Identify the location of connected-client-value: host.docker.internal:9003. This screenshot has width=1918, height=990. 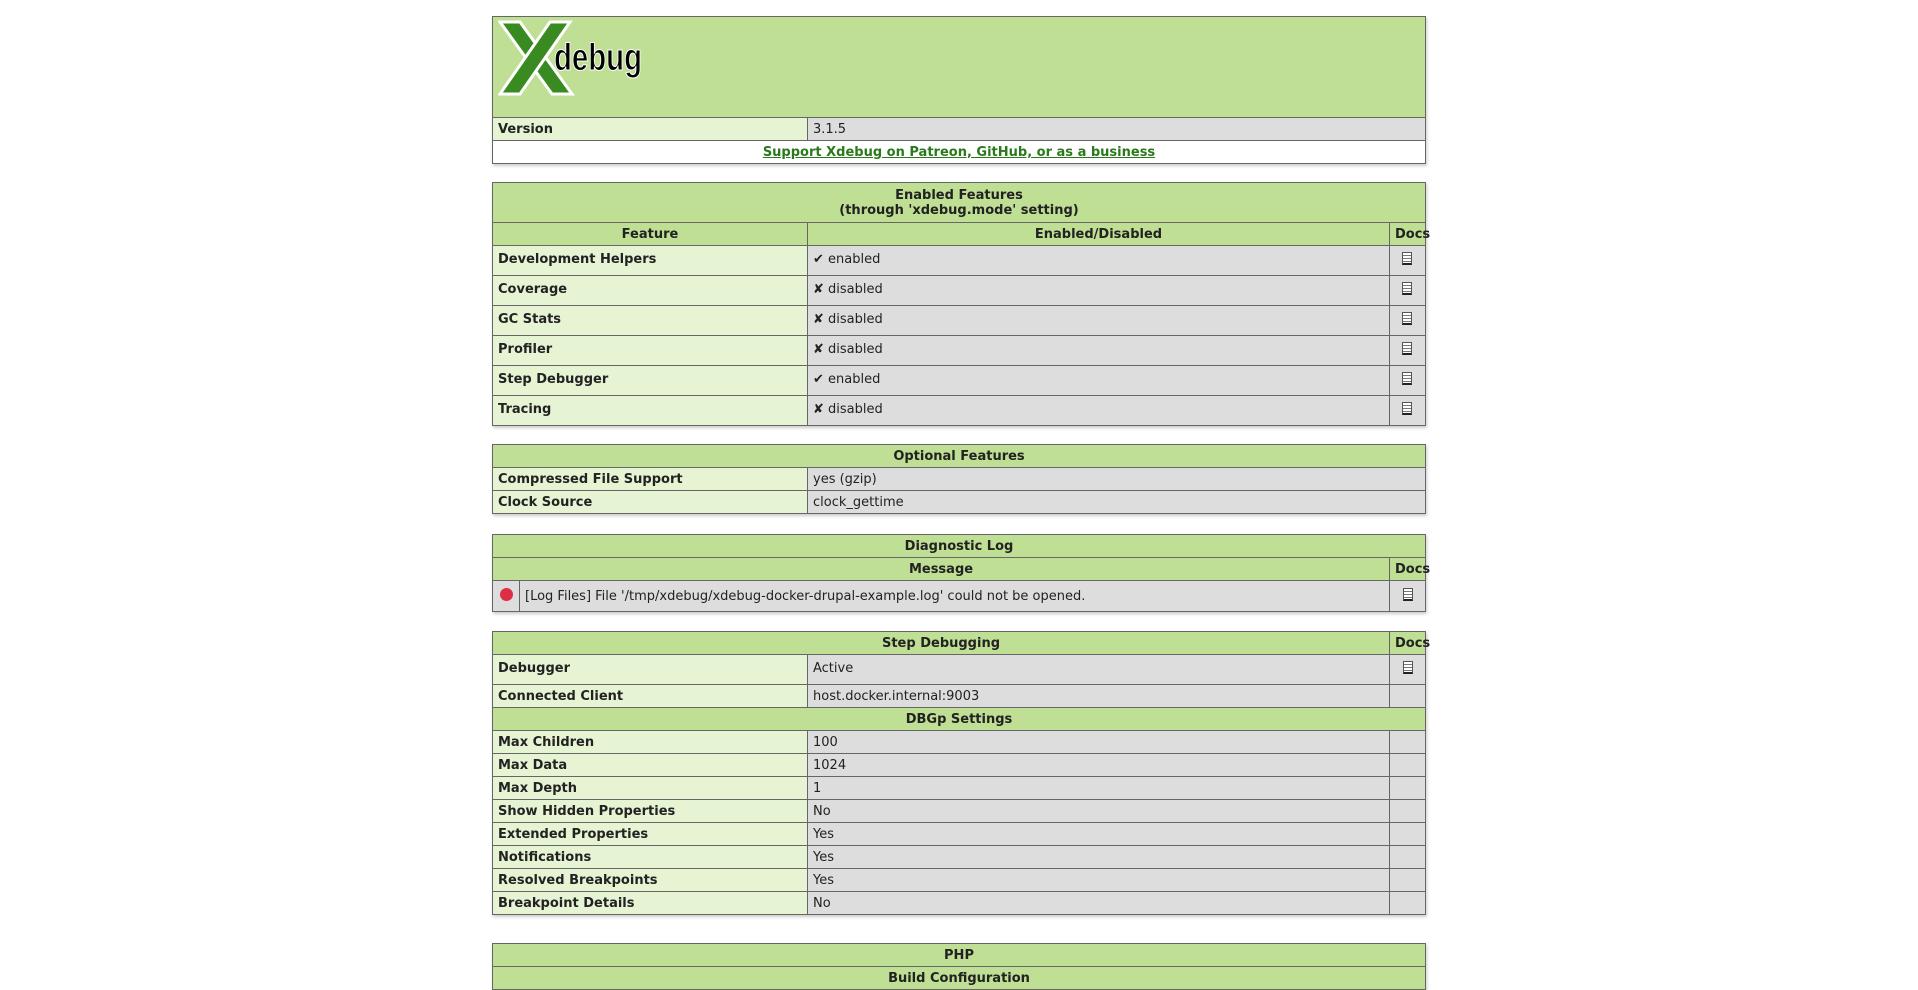
(1098, 696).